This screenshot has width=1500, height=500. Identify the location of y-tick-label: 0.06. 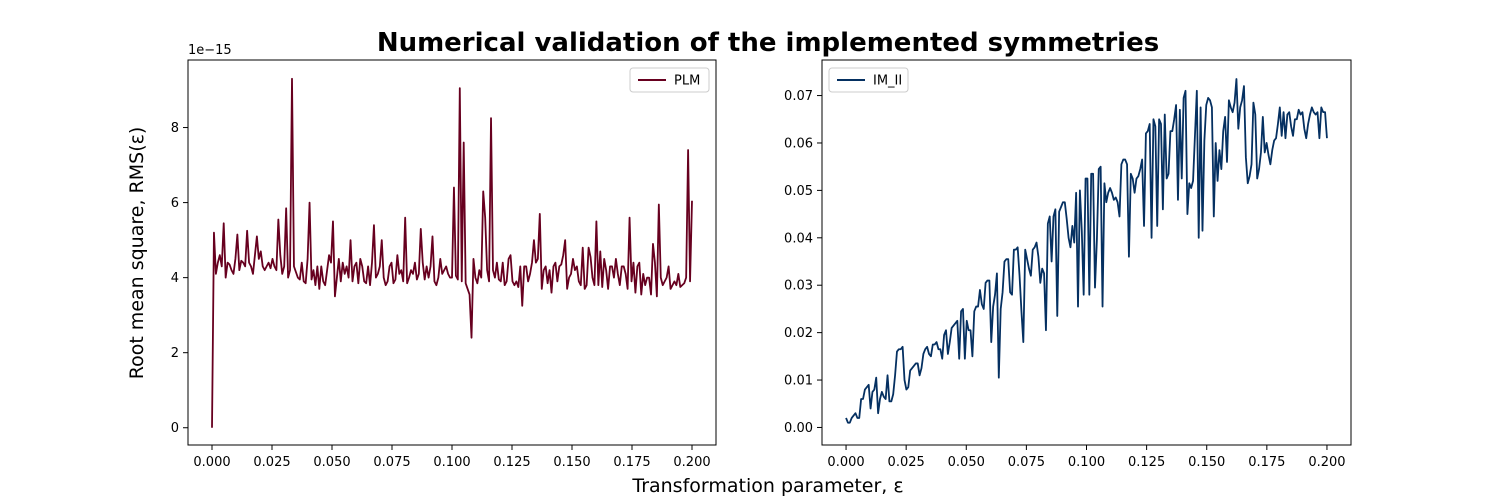
(798, 143).